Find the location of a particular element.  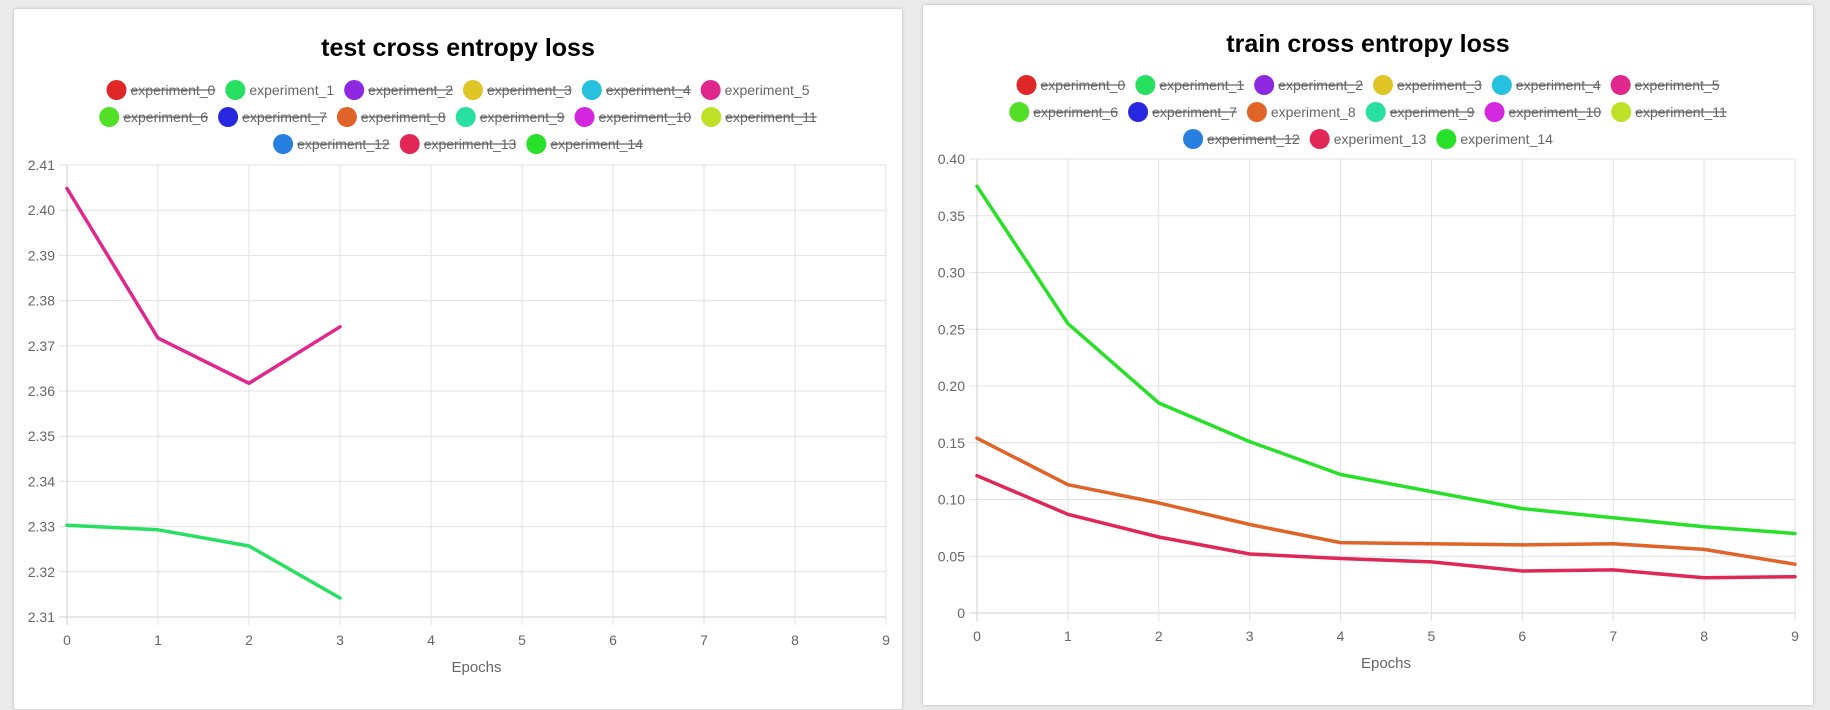

y-tick-label: 0.05 is located at coordinates (951, 556).